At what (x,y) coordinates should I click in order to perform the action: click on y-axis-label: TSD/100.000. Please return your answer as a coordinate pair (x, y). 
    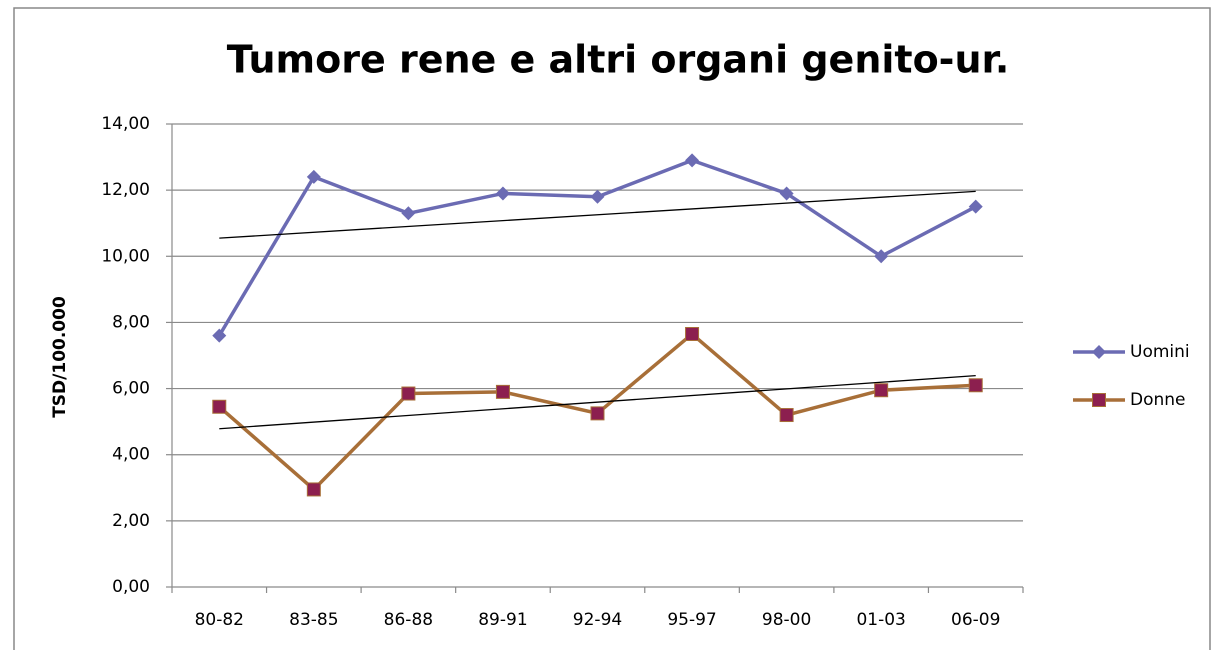
    Looking at the image, I should click on (60, 357).